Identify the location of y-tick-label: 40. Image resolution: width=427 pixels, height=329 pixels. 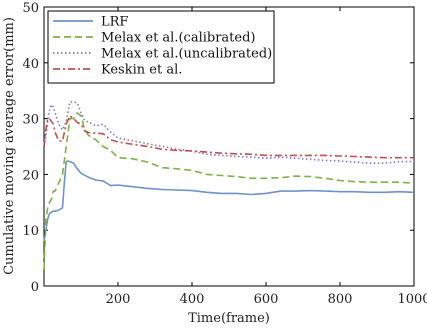
(30, 64).